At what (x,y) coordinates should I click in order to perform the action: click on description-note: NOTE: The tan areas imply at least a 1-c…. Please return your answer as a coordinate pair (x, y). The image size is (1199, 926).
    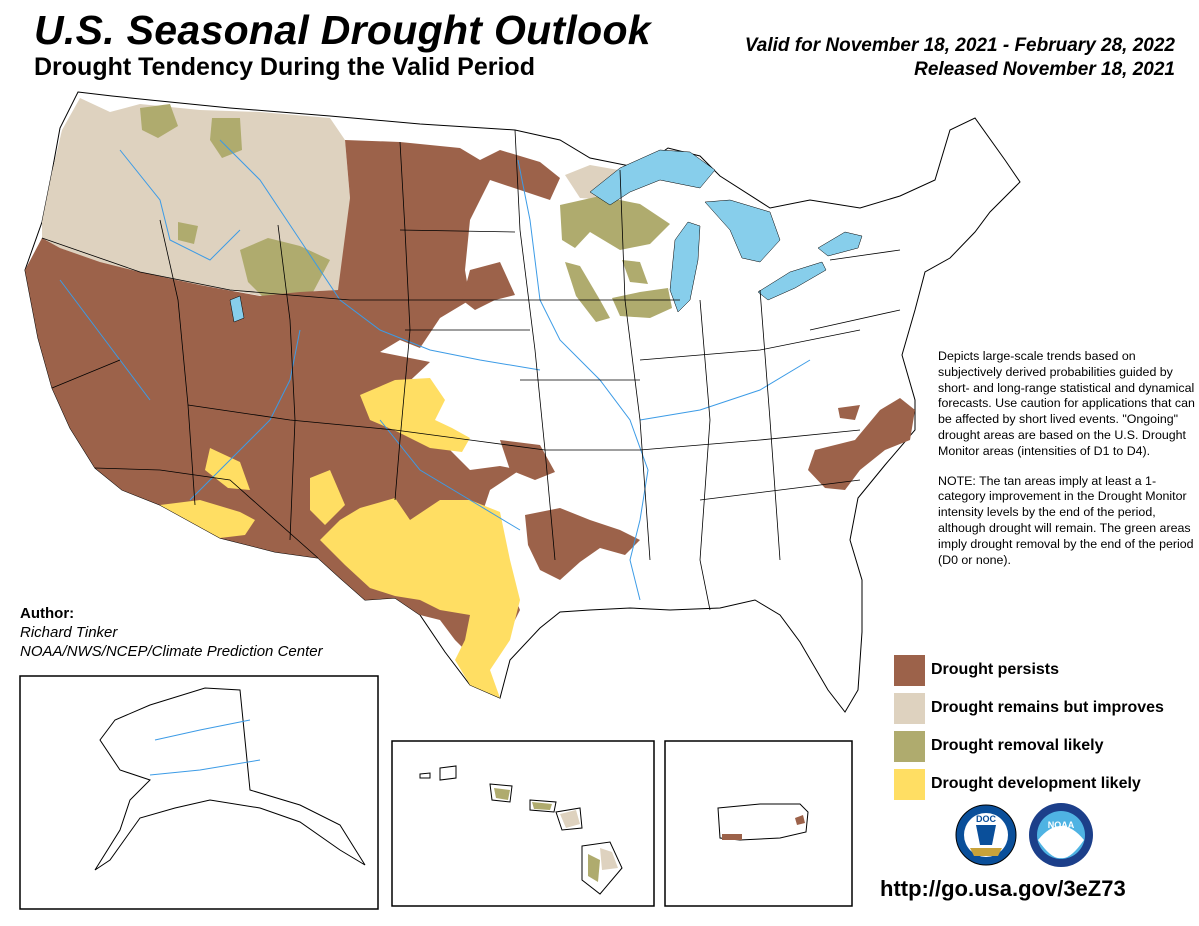
    Looking at the image, I should click on (1066, 520).